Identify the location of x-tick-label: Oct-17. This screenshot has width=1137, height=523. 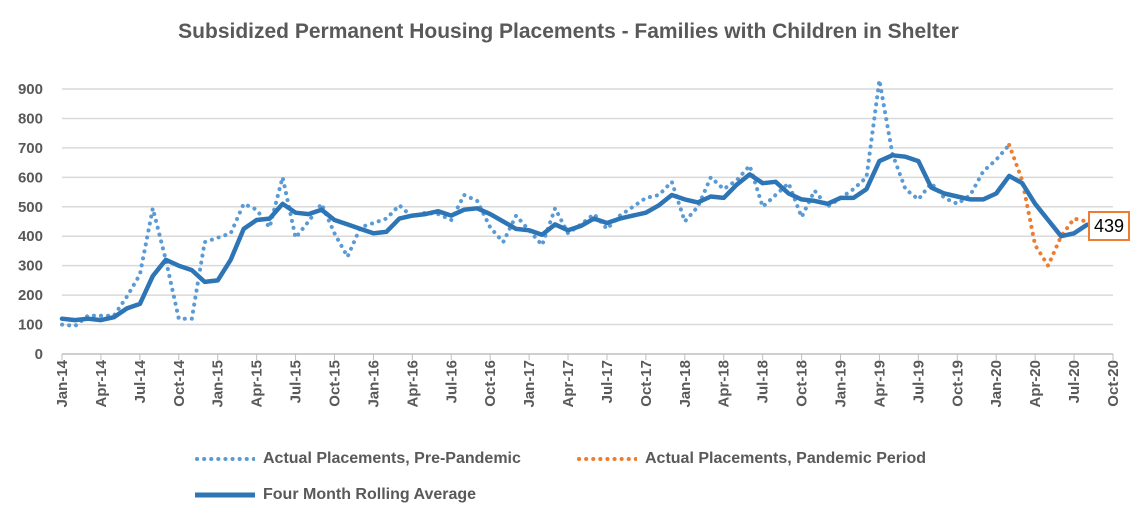
(646, 383).